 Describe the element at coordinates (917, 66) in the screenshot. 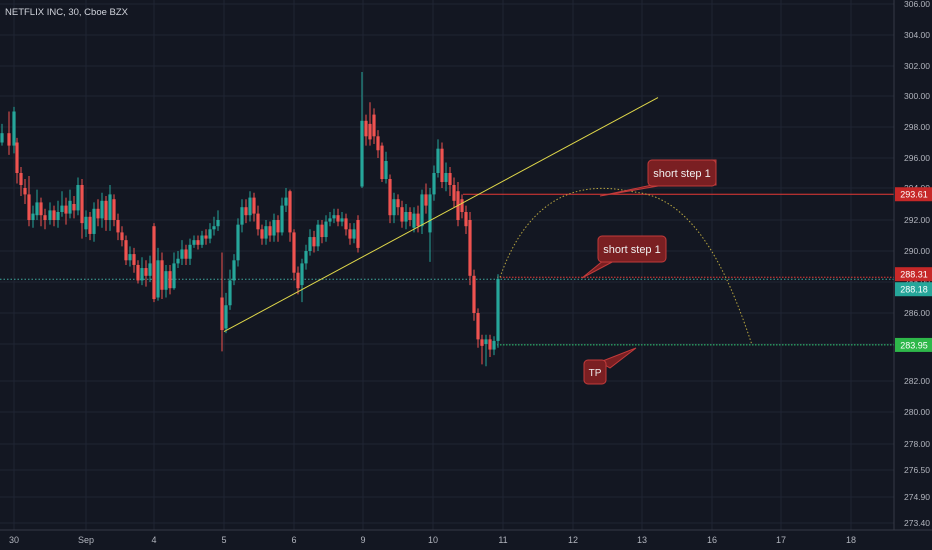

I see `price-tick-label: 302.00` at that location.